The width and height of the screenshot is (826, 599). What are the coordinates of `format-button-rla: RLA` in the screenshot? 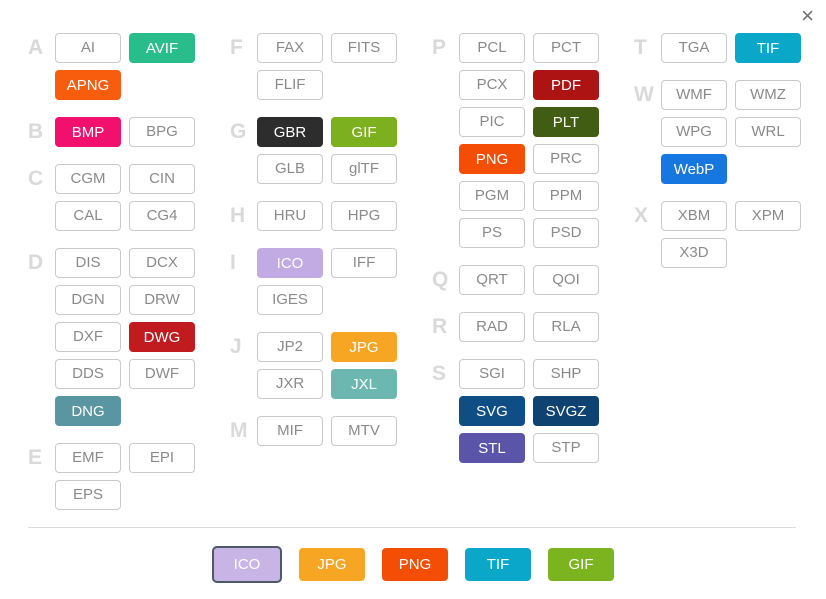 It's located at (566, 327).